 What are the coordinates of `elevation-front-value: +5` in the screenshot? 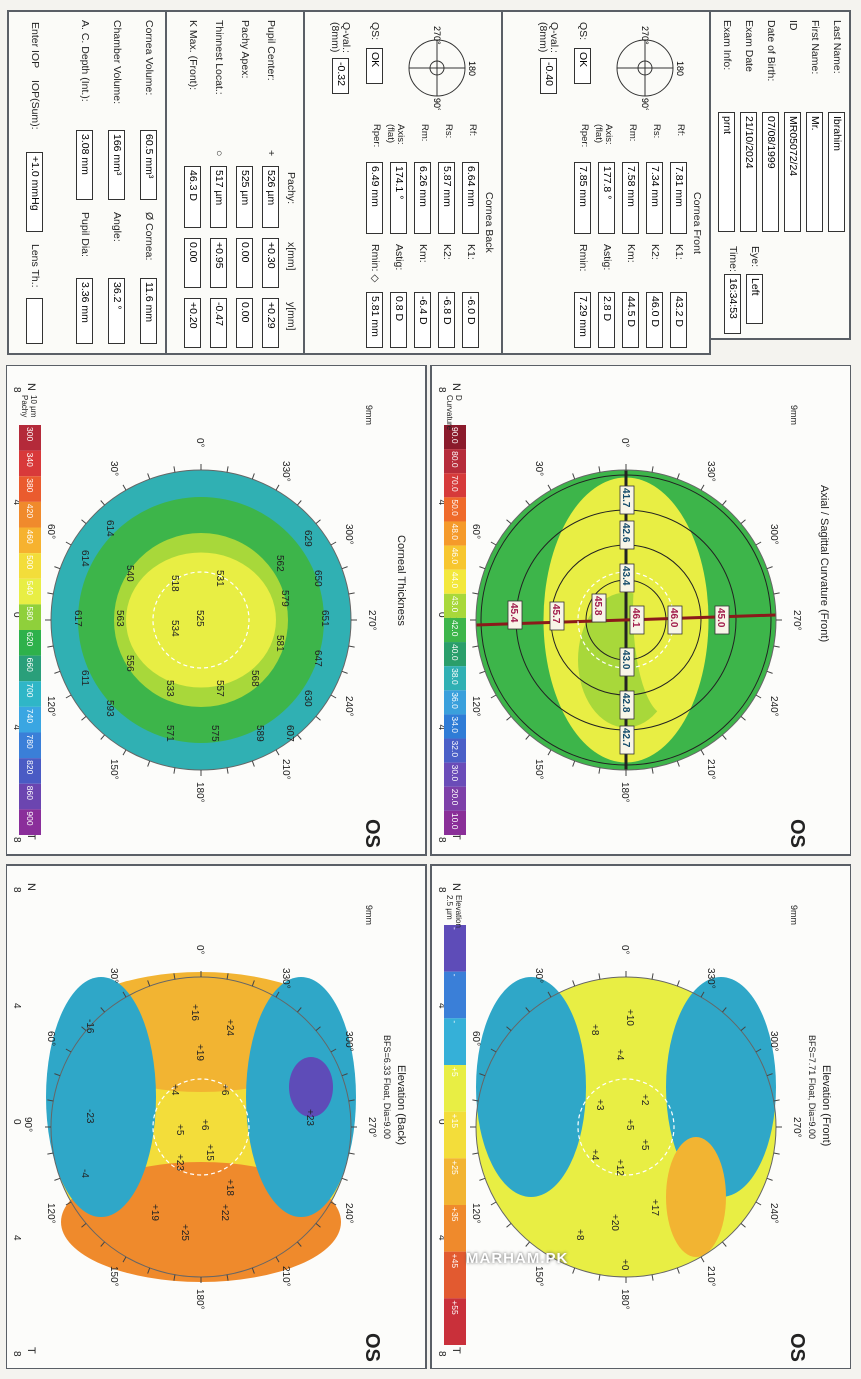 It's located at (629, 1125).